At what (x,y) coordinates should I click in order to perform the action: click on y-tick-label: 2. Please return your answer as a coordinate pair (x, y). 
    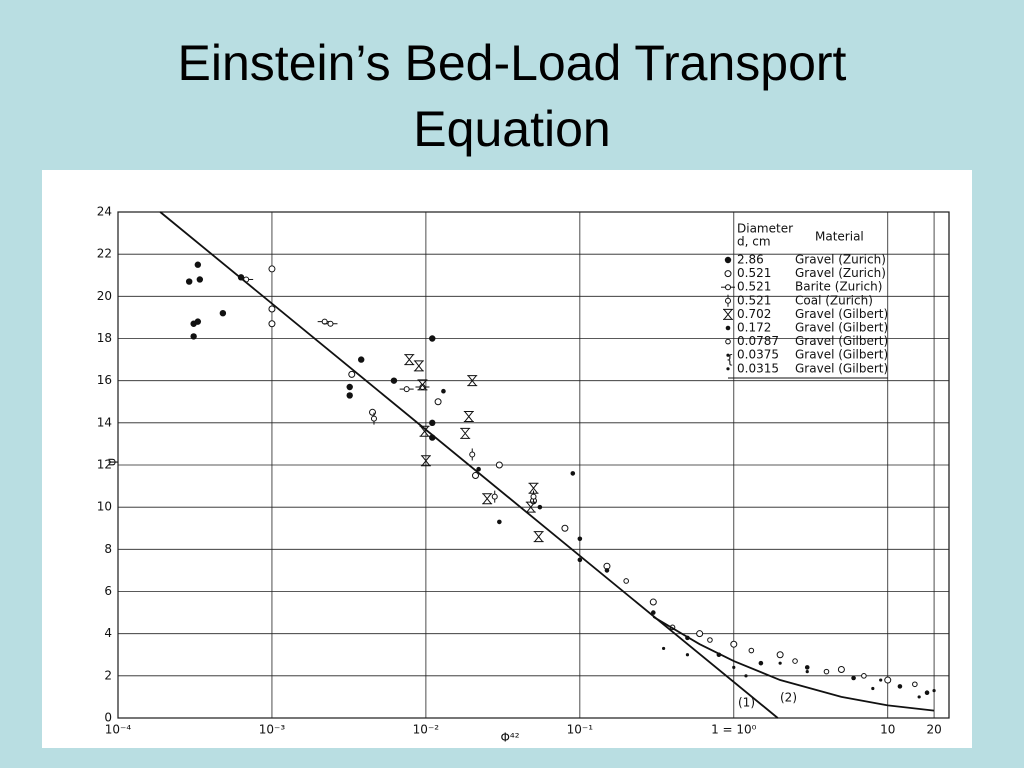
    Looking at the image, I should click on (108, 675).